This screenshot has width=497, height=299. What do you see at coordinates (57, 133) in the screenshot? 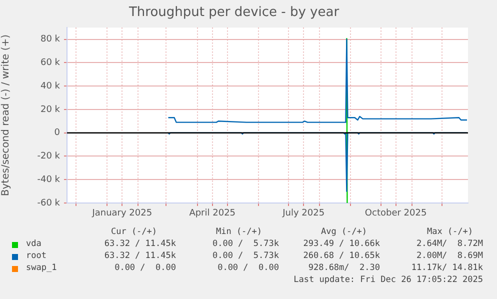
I see `y-tick-label: 0` at bounding box center [57, 133].